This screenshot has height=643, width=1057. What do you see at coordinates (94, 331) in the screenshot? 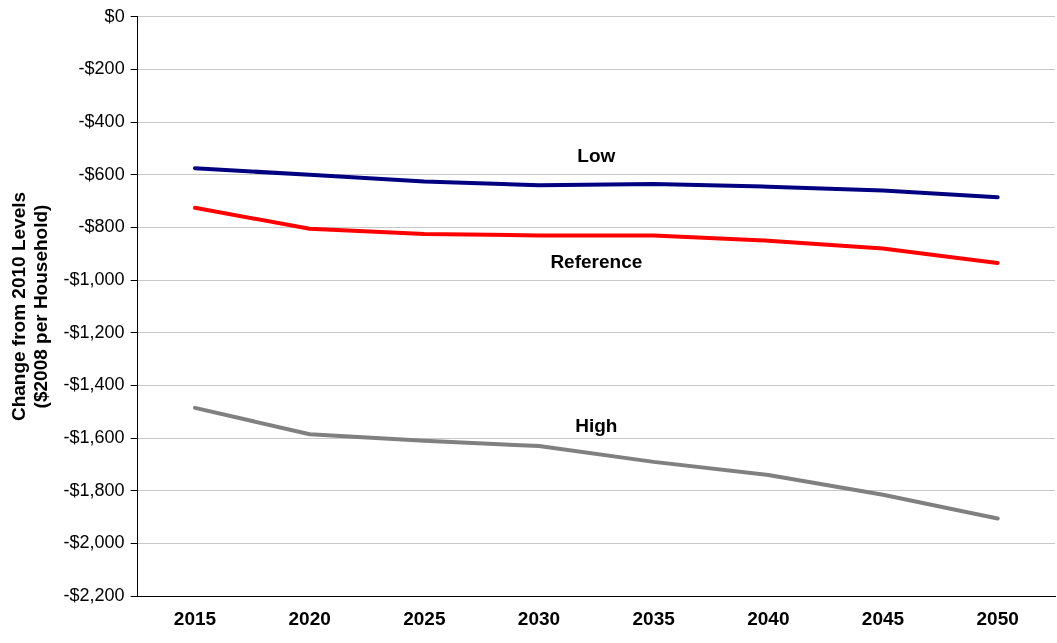
I see `y-tick-label: -$1,200` at bounding box center [94, 331].